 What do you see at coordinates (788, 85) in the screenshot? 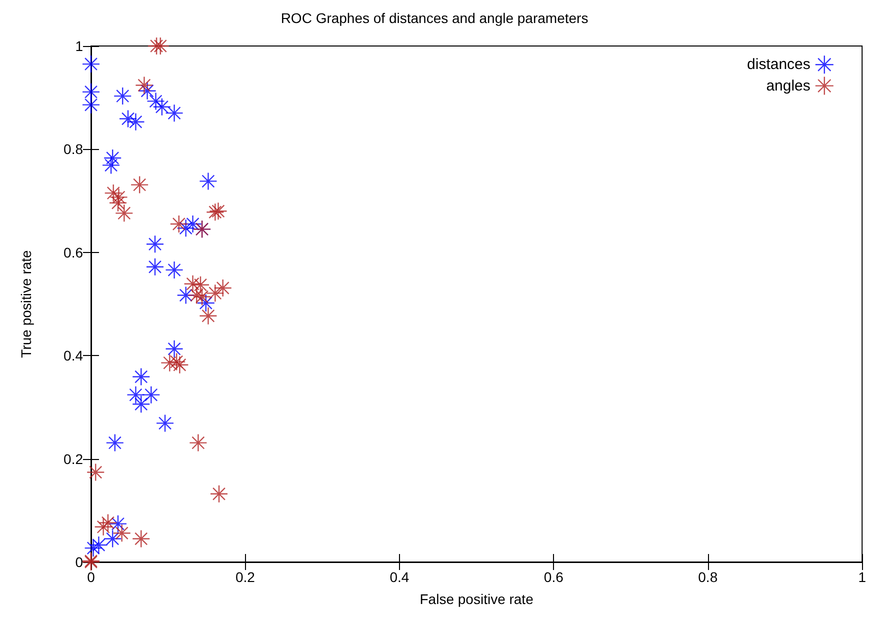
I see `legend-label: angles` at bounding box center [788, 85].